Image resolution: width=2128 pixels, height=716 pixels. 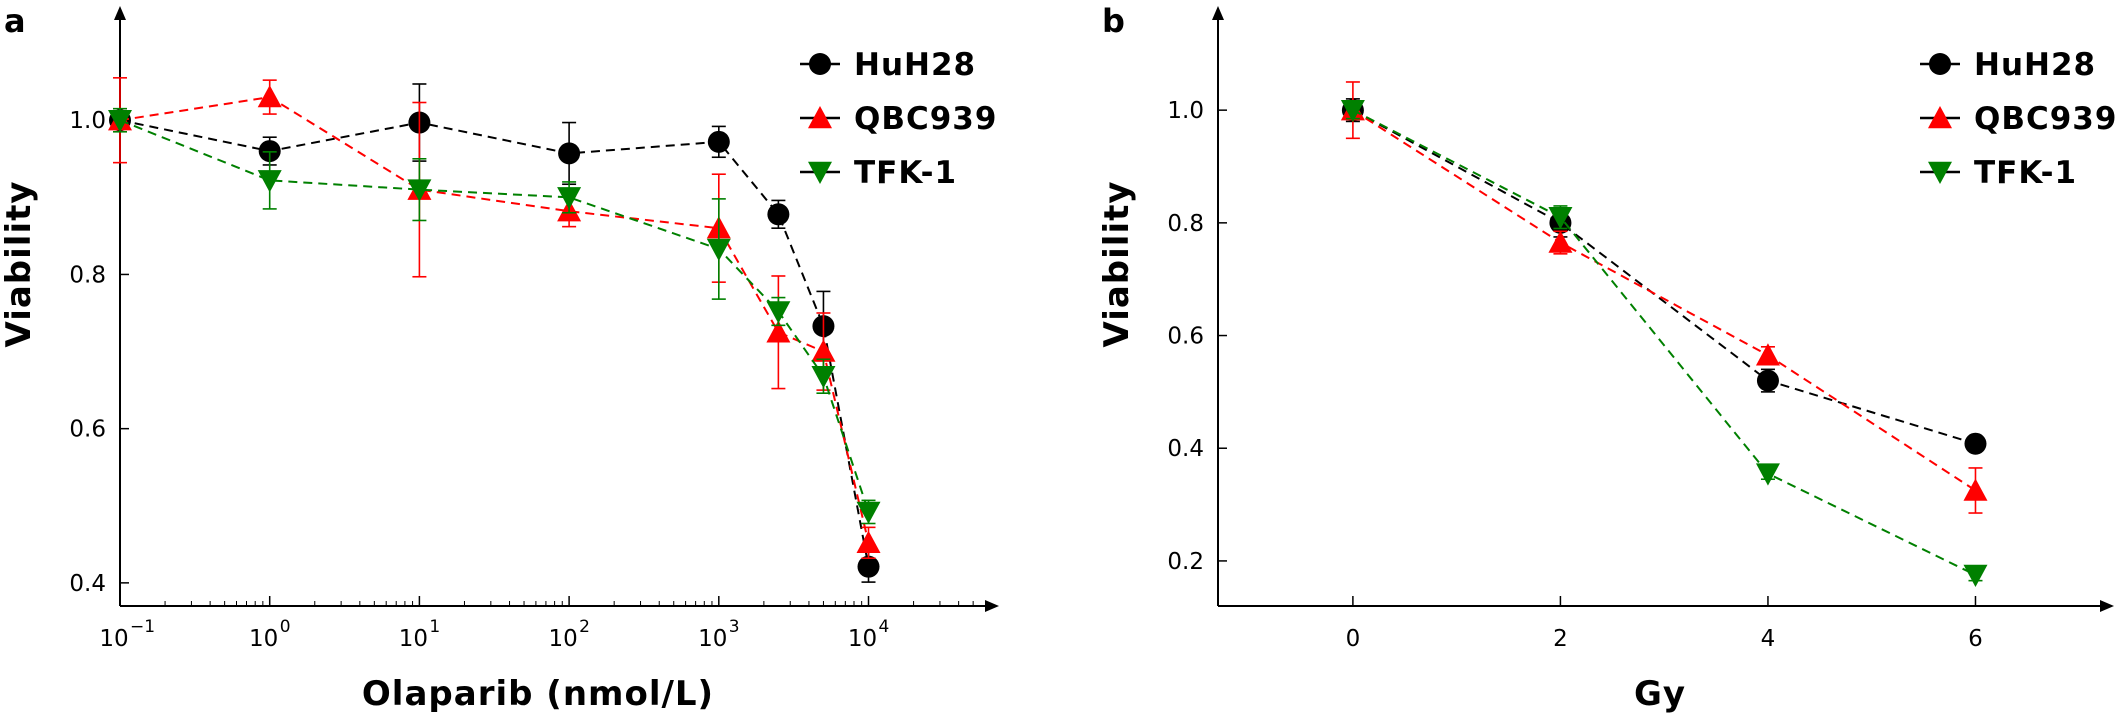 I want to click on x-tick-label: 0, so click(x=1353, y=639).